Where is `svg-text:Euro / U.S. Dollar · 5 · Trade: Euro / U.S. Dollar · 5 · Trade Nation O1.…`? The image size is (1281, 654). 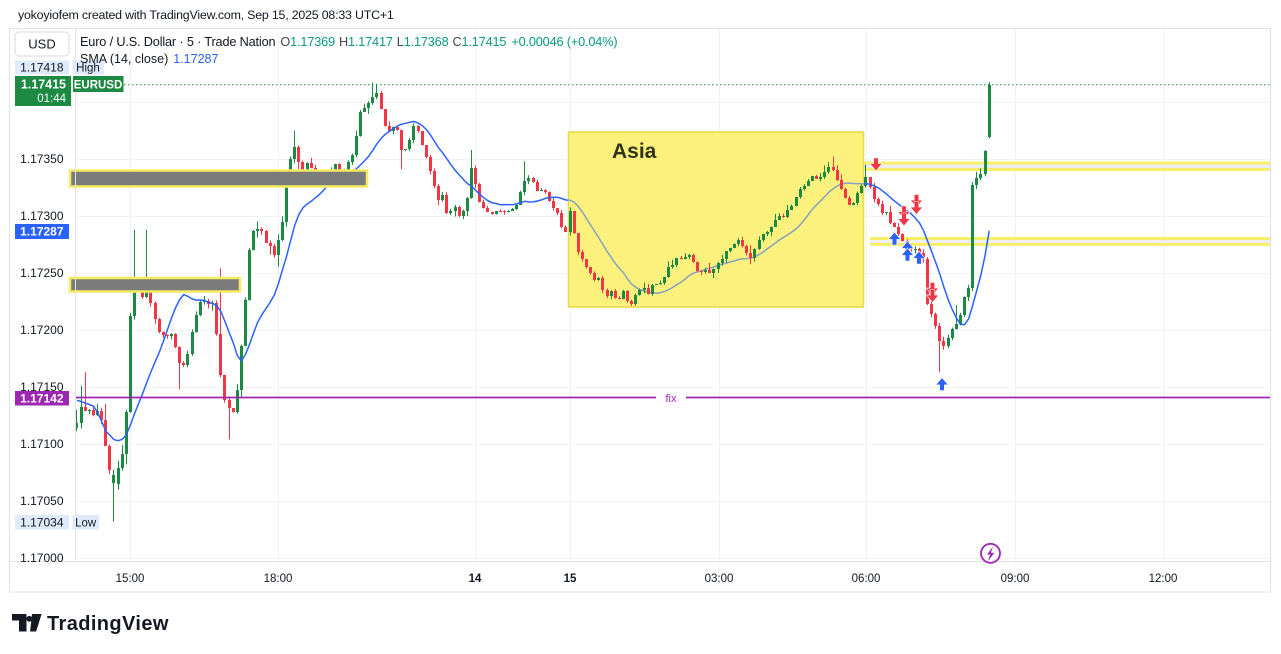 svg-text:Euro / U.S. Dollar · 5 · Trade: Euro / U.S. Dollar · 5 · Trade Nation O1.… is located at coordinates (348, 42).